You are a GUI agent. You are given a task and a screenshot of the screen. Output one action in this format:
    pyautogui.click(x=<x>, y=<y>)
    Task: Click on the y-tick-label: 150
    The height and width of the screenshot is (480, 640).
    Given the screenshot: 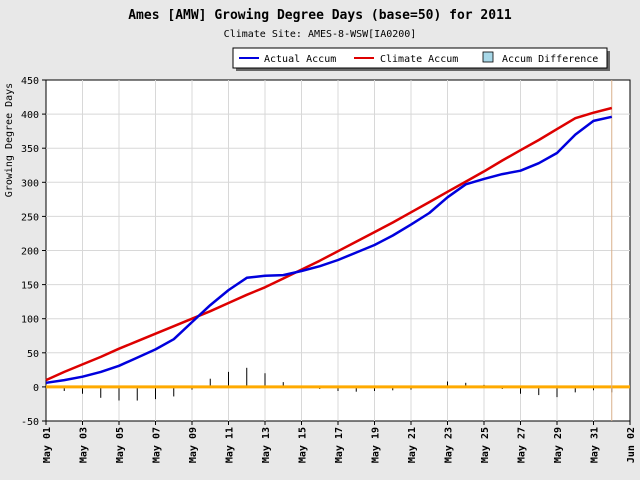 What is the action you would take?
    pyautogui.click(x=30, y=286)
    